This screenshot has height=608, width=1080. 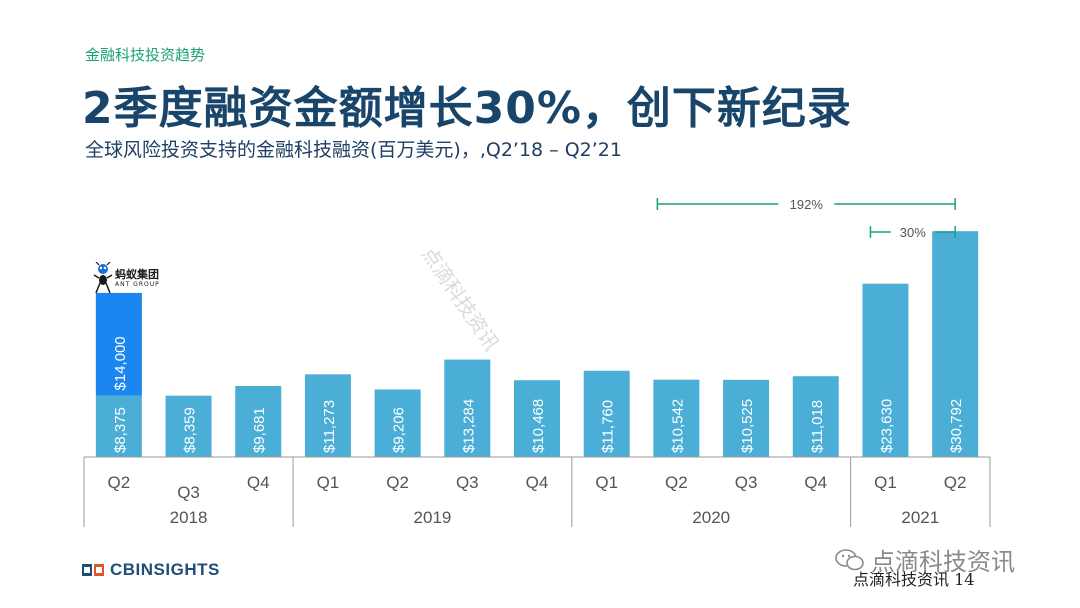 What do you see at coordinates (807, 204) in the screenshot?
I see `bracket-0-label: 192%` at bounding box center [807, 204].